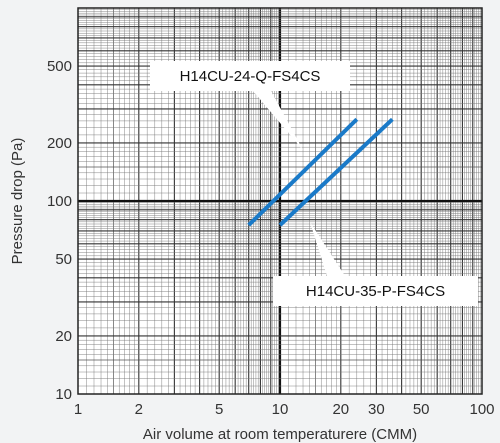 Image resolution: width=500 pixels, height=443 pixels. What do you see at coordinates (63, 394) in the screenshot?
I see `y-tick-label: 10` at bounding box center [63, 394].